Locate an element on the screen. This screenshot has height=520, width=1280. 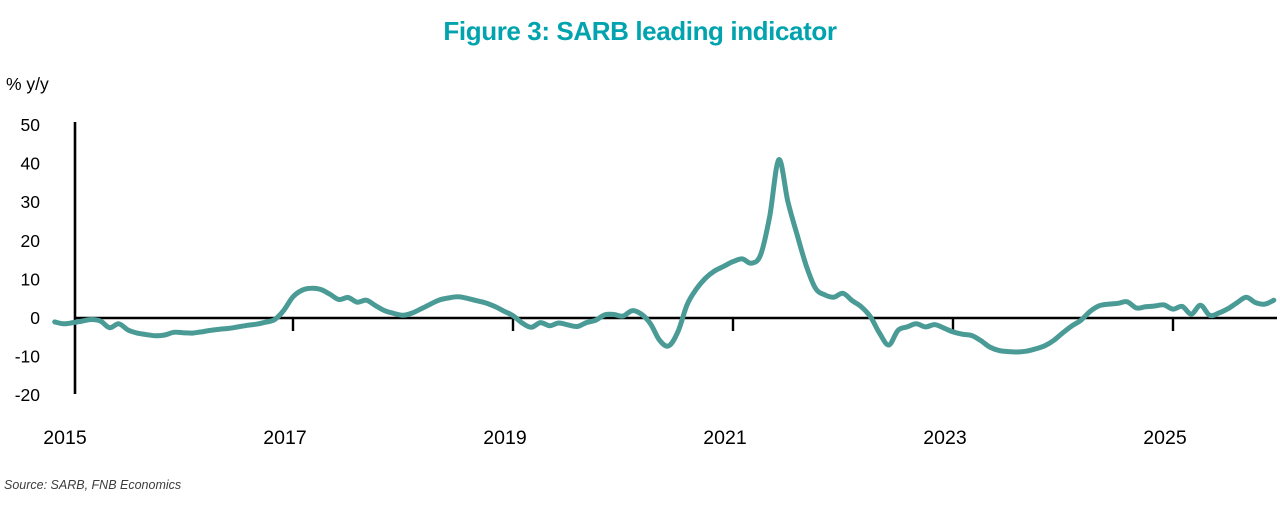
x-tick-label: 2025 is located at coordinates (1165, 438).